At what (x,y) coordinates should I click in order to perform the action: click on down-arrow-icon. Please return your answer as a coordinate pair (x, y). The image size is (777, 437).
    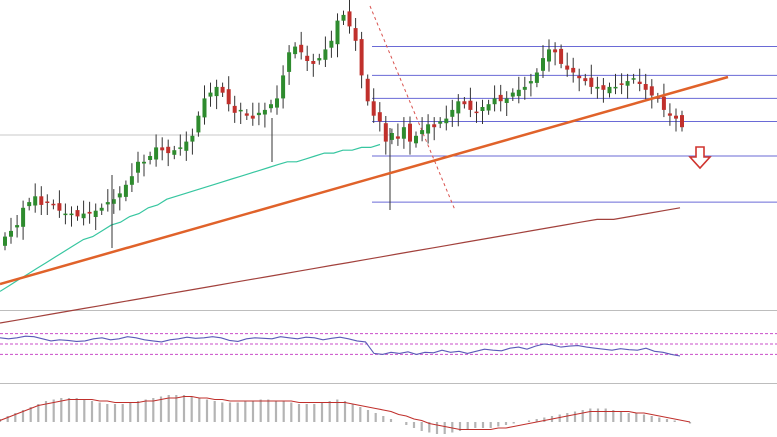
    Looking at the image, I should click on (700, 158).